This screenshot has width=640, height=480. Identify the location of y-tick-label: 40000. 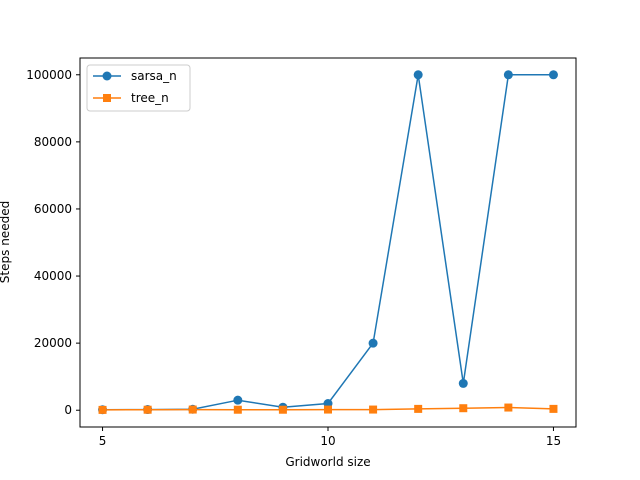
(53, 276).